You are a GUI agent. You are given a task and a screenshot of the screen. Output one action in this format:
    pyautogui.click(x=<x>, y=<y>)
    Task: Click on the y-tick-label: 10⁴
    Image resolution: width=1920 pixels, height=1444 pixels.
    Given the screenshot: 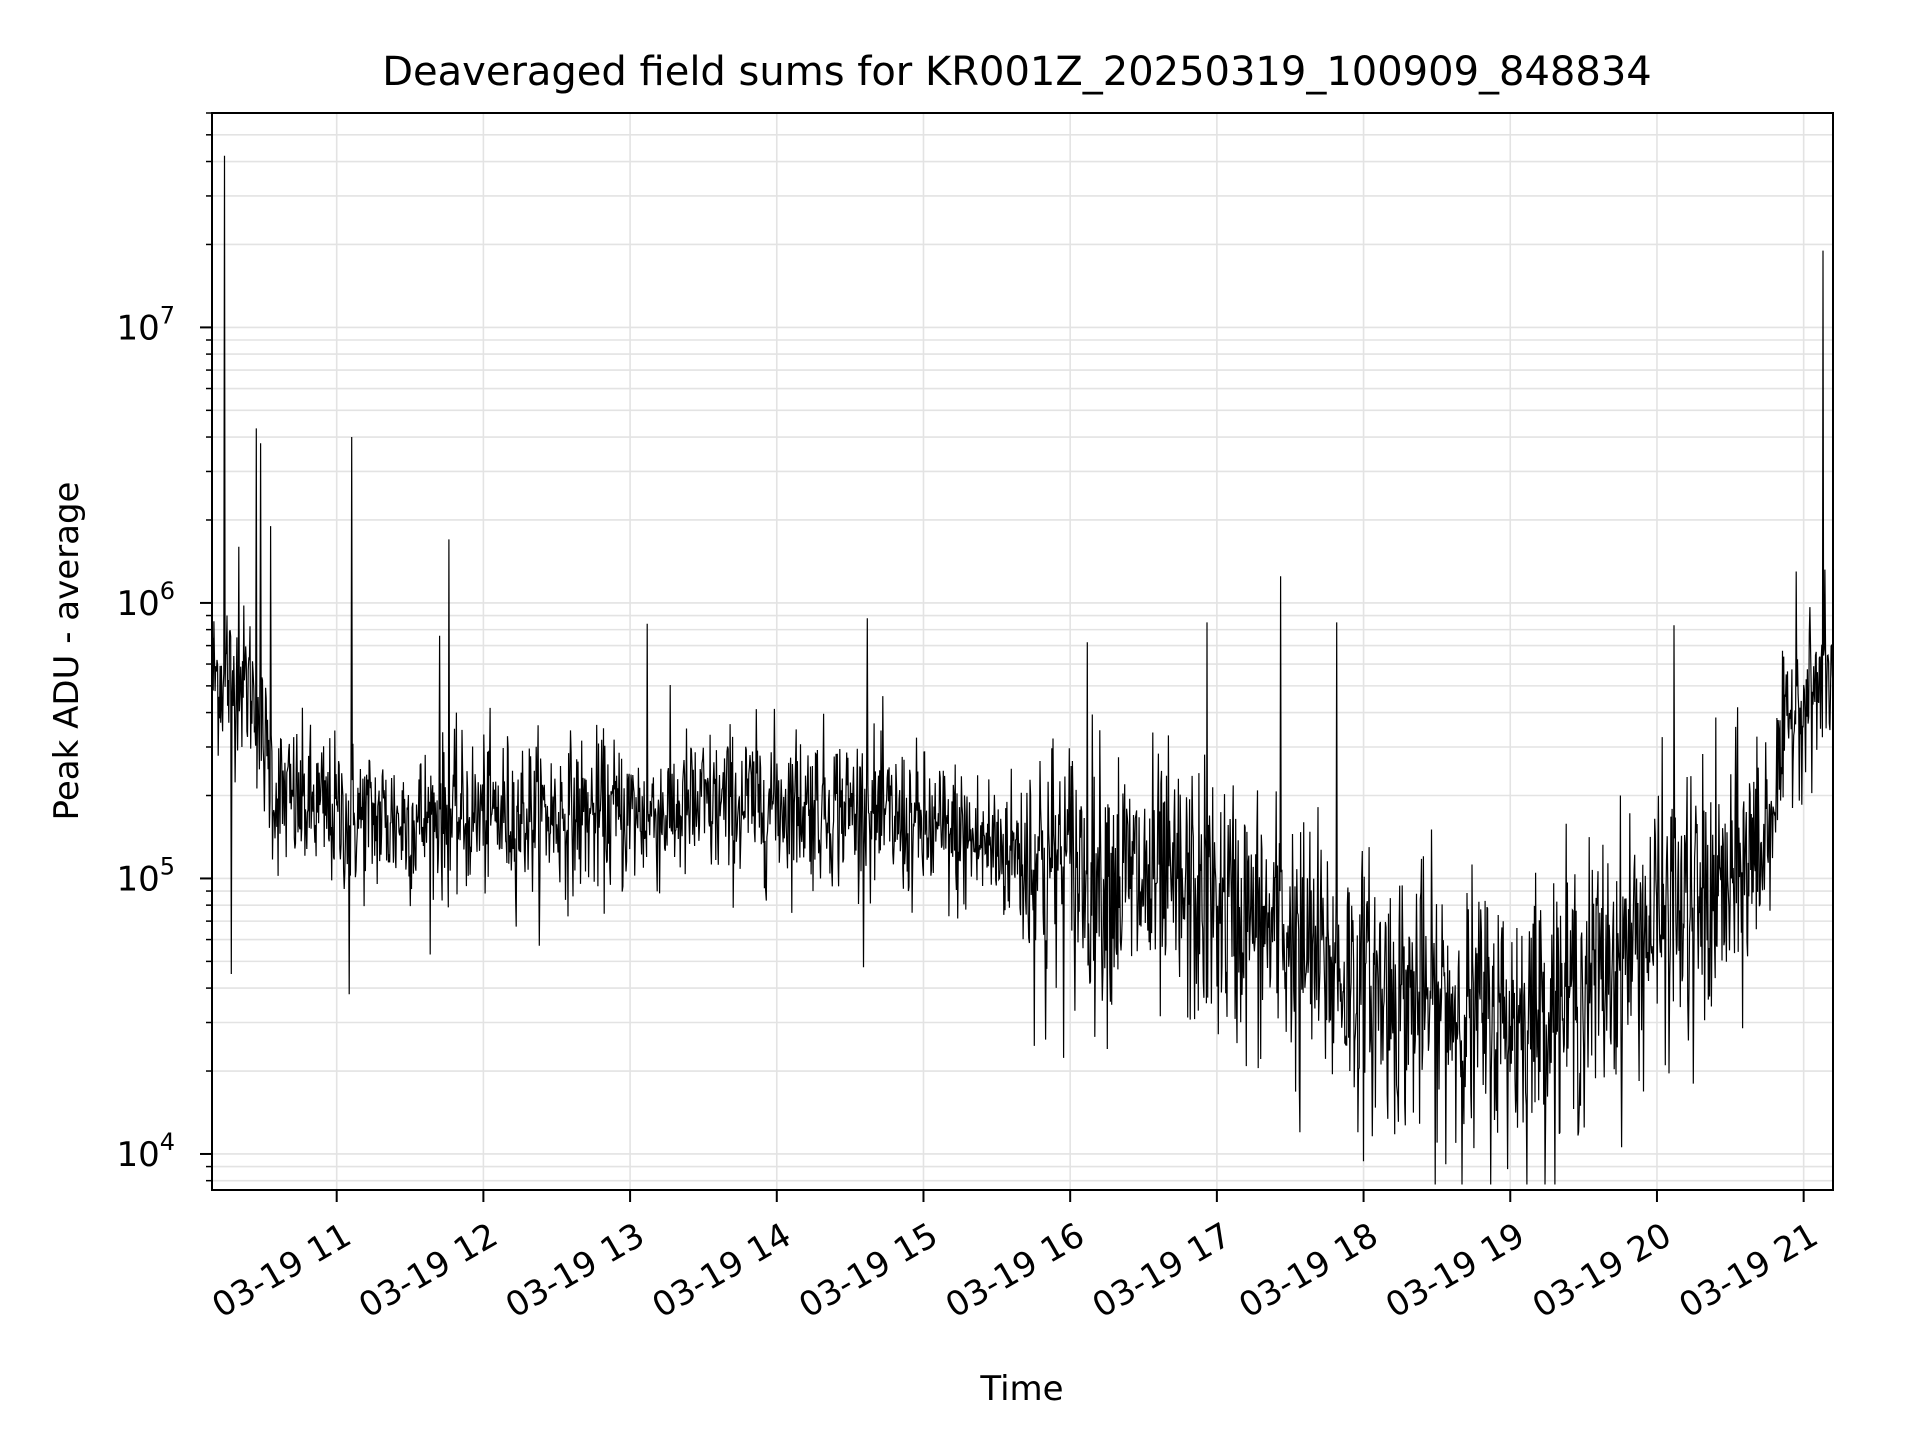 What is the action you would take?
    pyautogui.click(x=145, y=1151)
    